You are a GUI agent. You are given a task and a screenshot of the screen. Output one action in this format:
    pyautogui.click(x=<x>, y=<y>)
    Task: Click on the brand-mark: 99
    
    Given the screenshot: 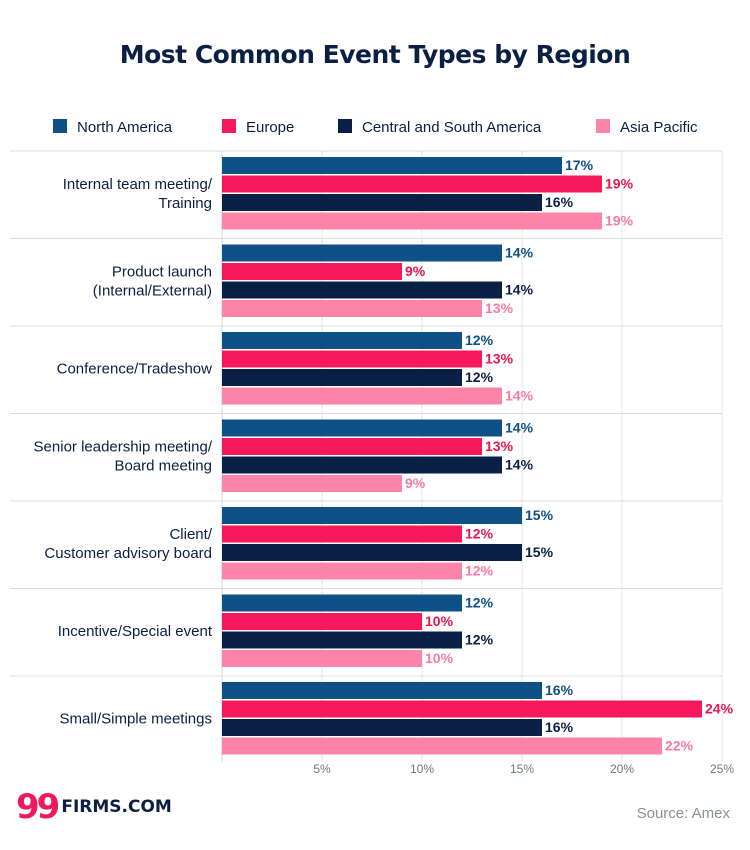 What is the action you would take?
    pyautogui.click(x=38, y=807)
    